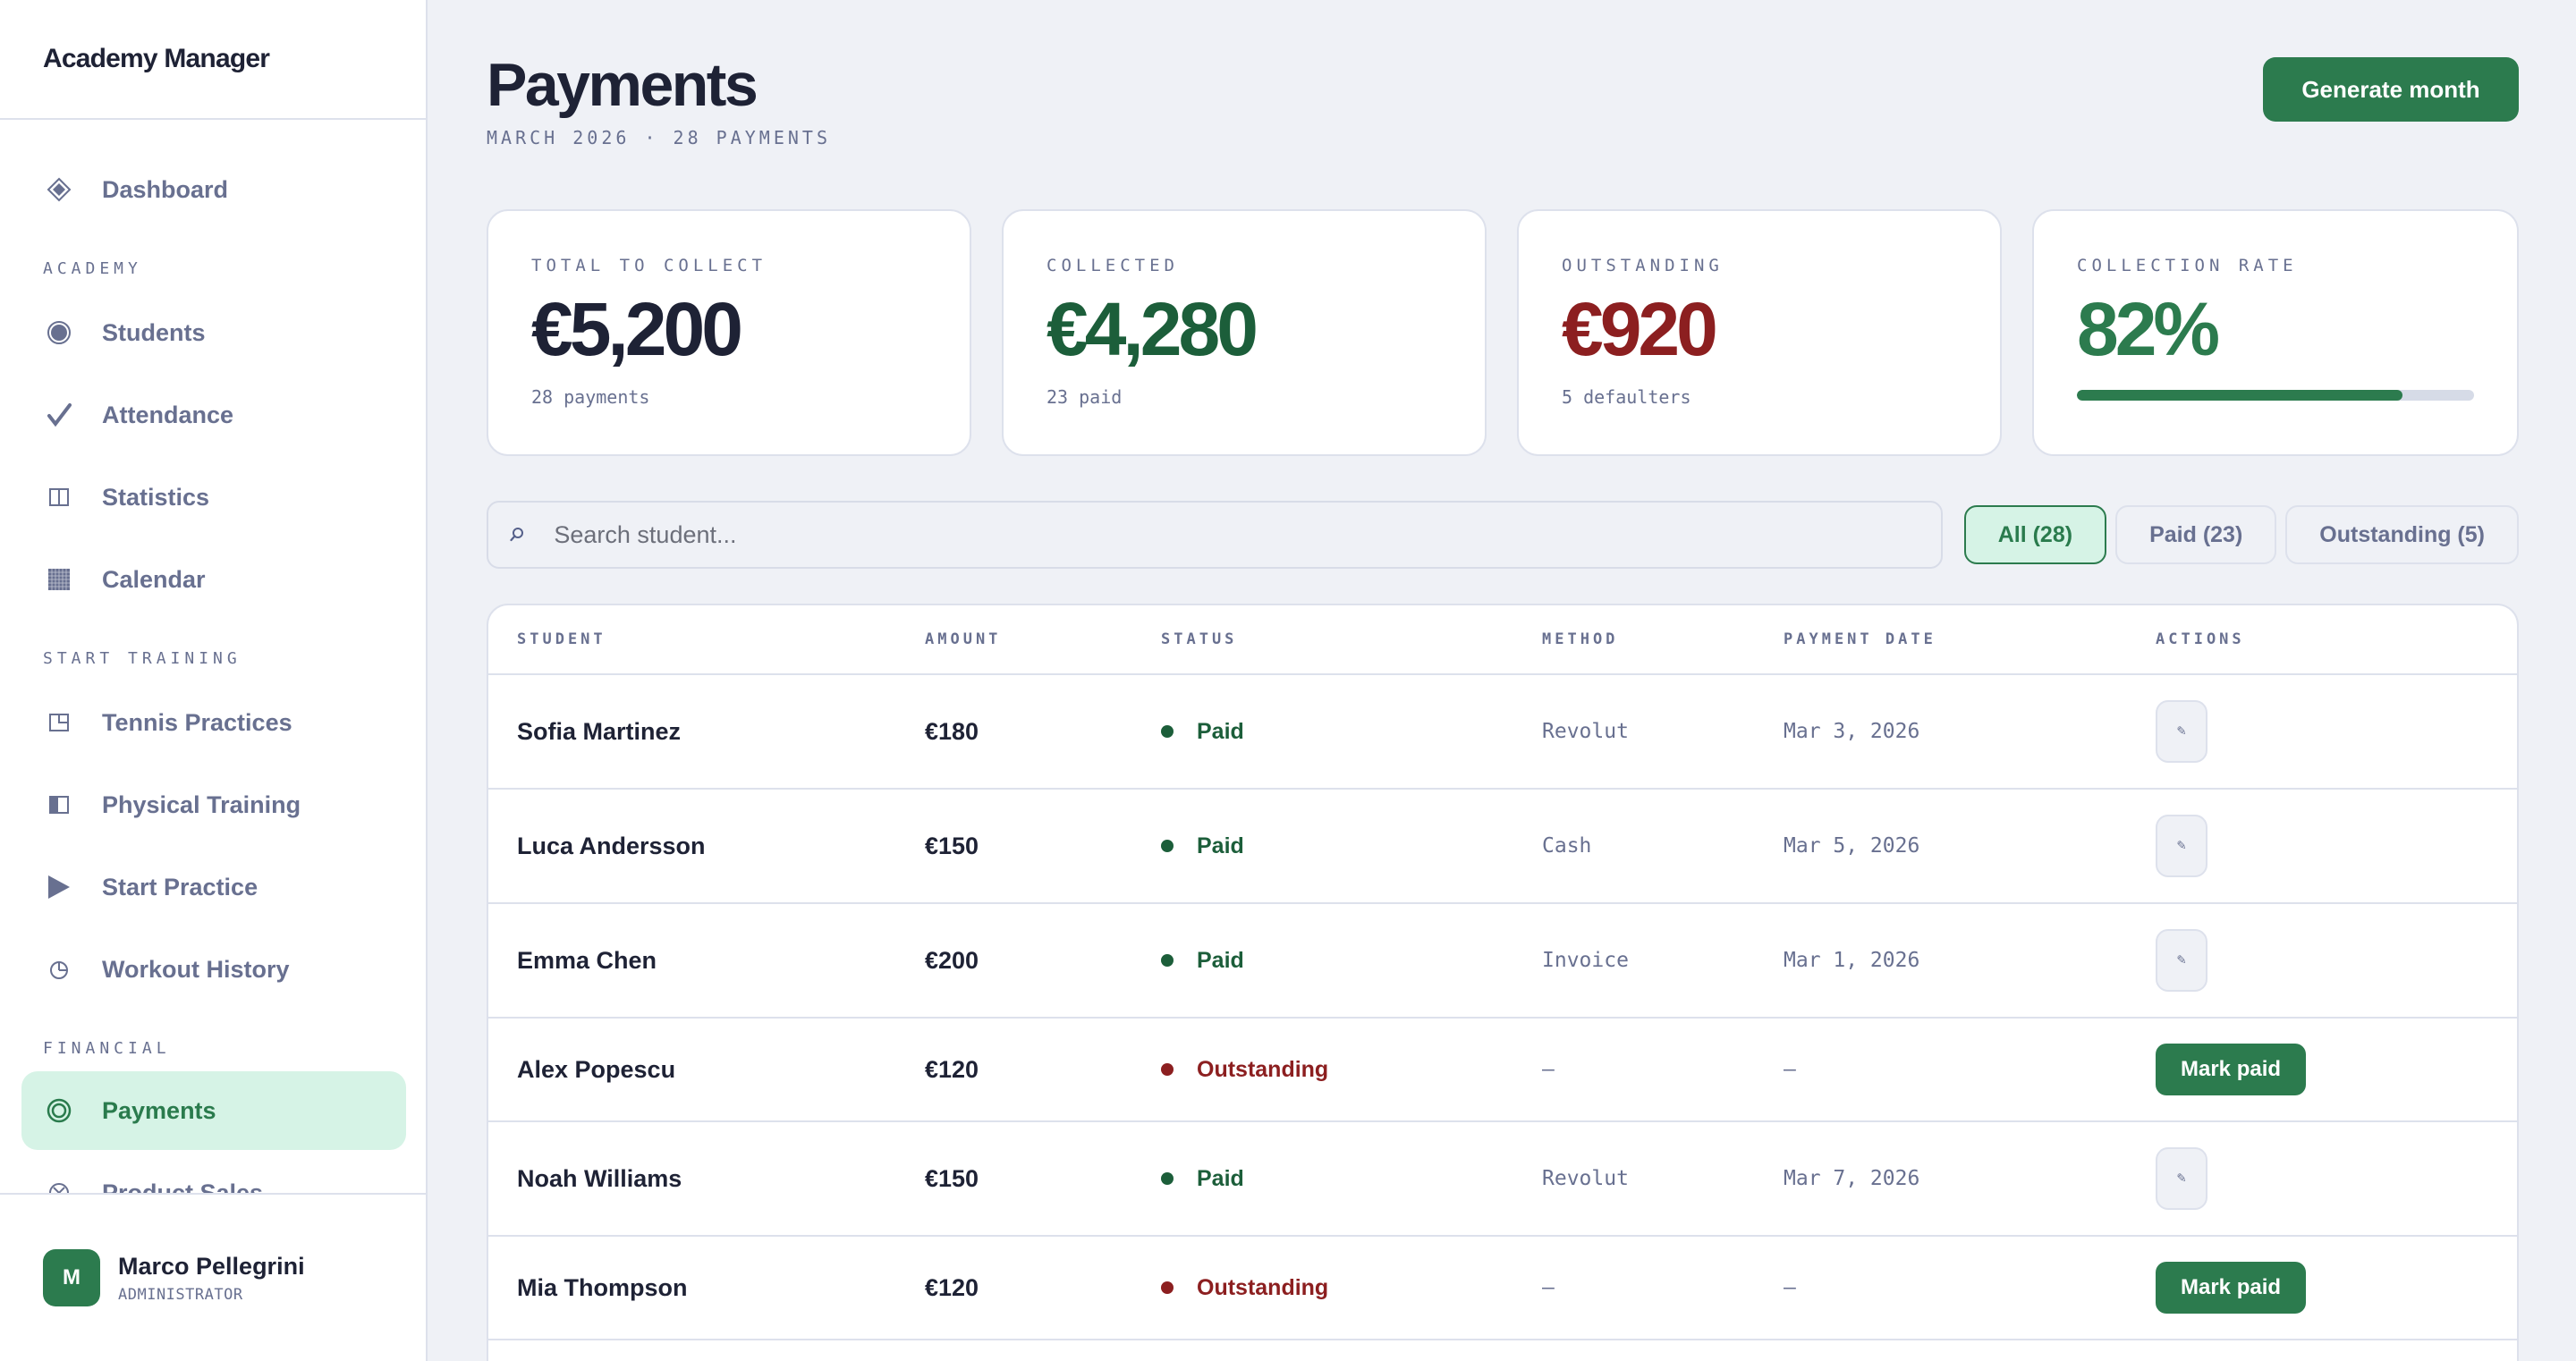 The image size is (2576, 1361). I want to click on sidebar-item-label: Calendar, so click(154, 579).